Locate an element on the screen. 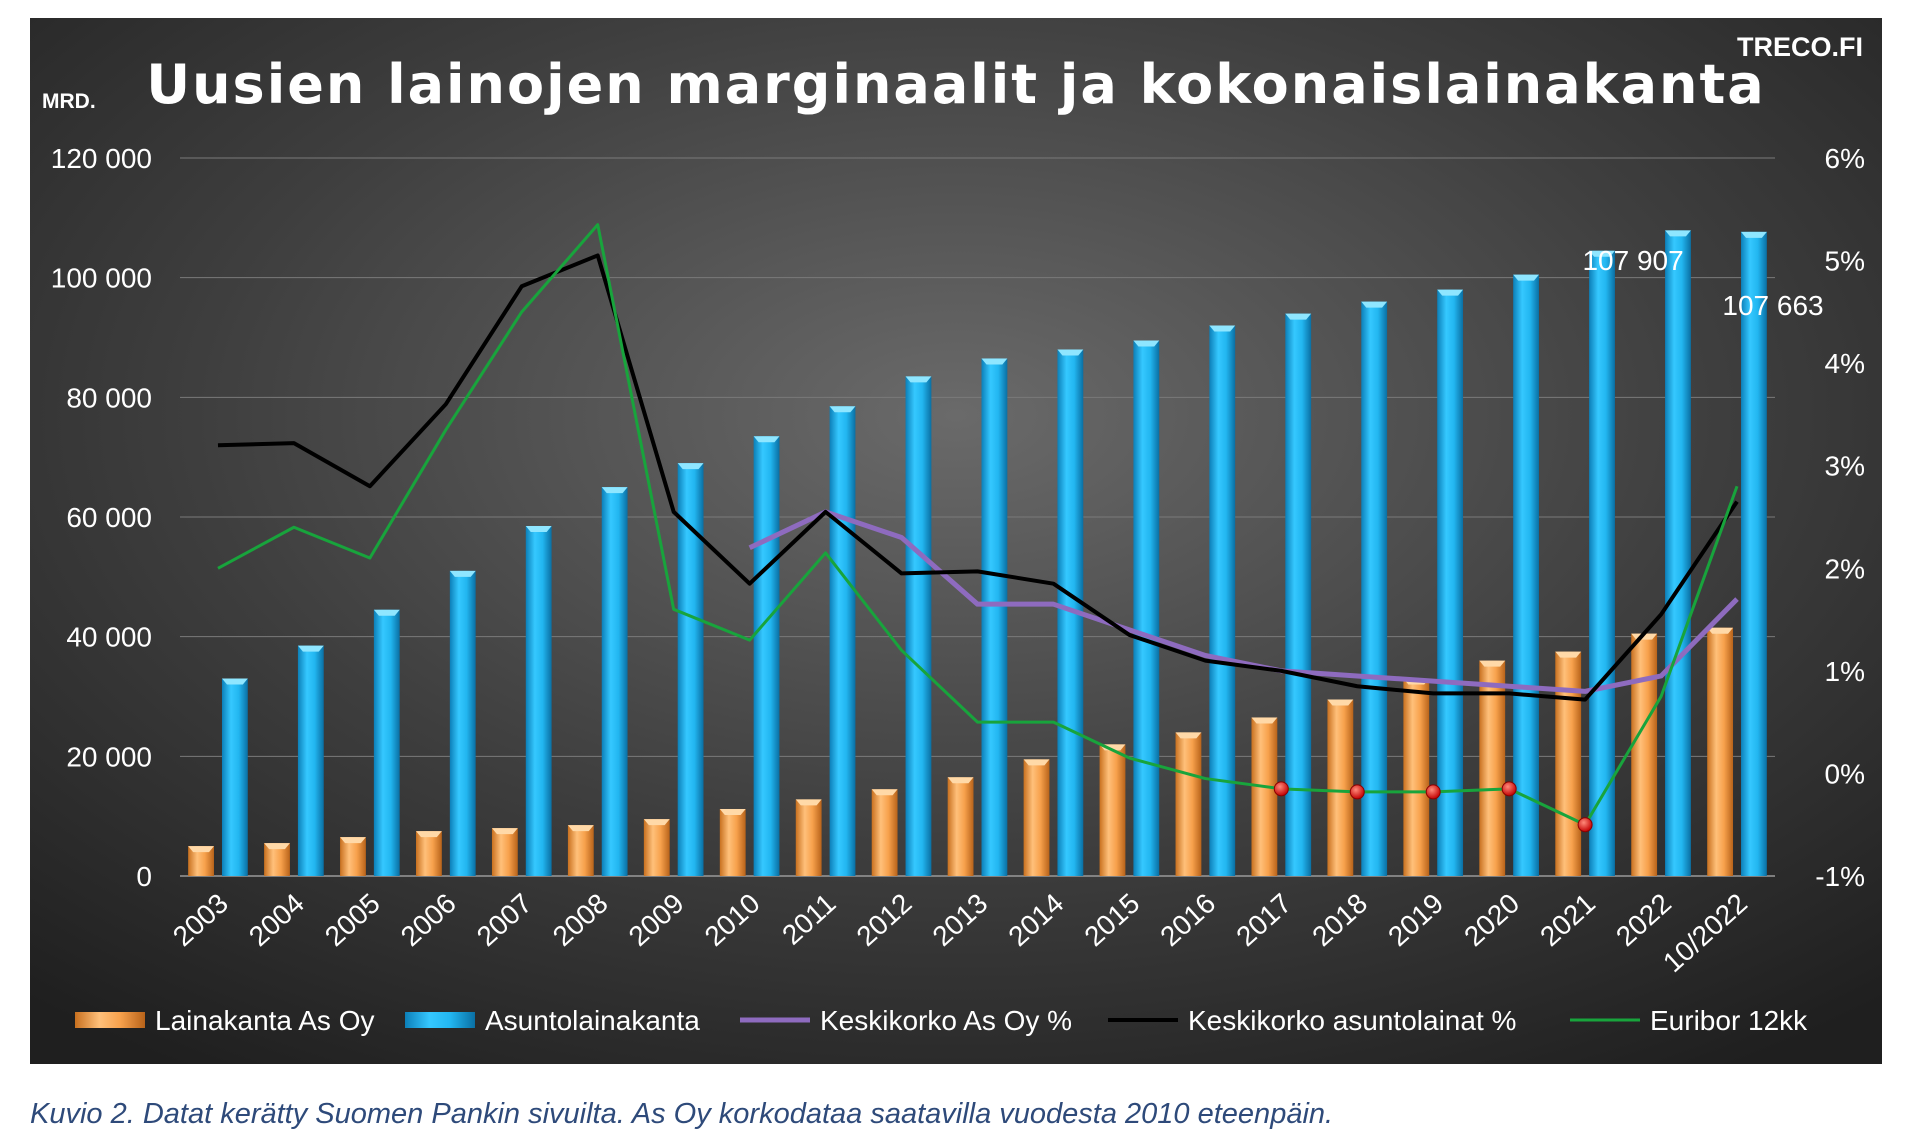  legend-label: Keskikorko asuntolainat % is located at coordinates (1352, 1020).